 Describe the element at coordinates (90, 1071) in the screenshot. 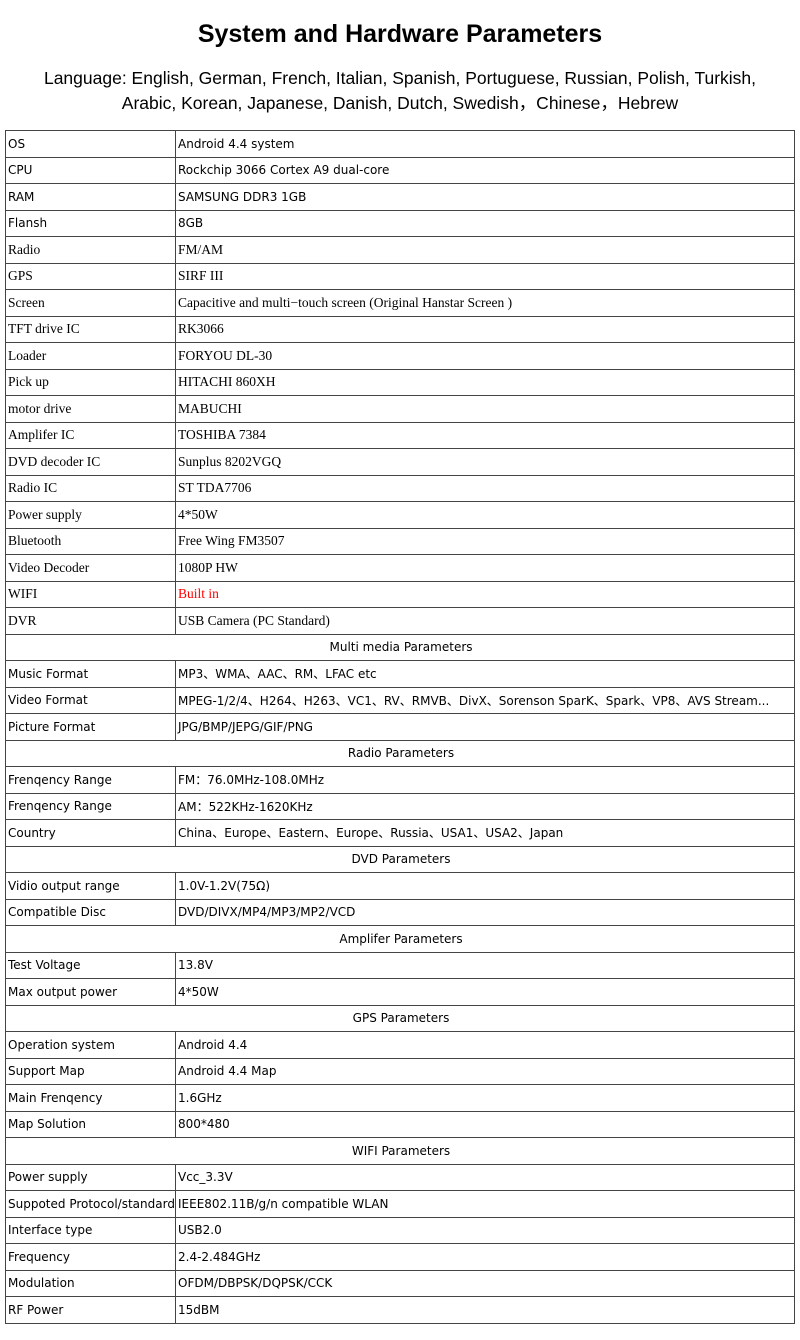

I see `param-name: Support Map` at that location.